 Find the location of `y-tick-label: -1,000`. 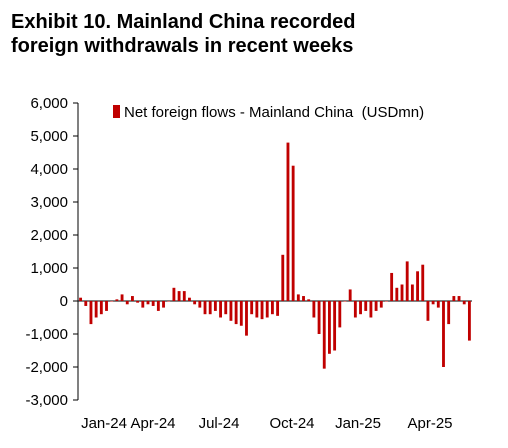

y-tick-label: -1,000 is located at coordinates (46, 334).